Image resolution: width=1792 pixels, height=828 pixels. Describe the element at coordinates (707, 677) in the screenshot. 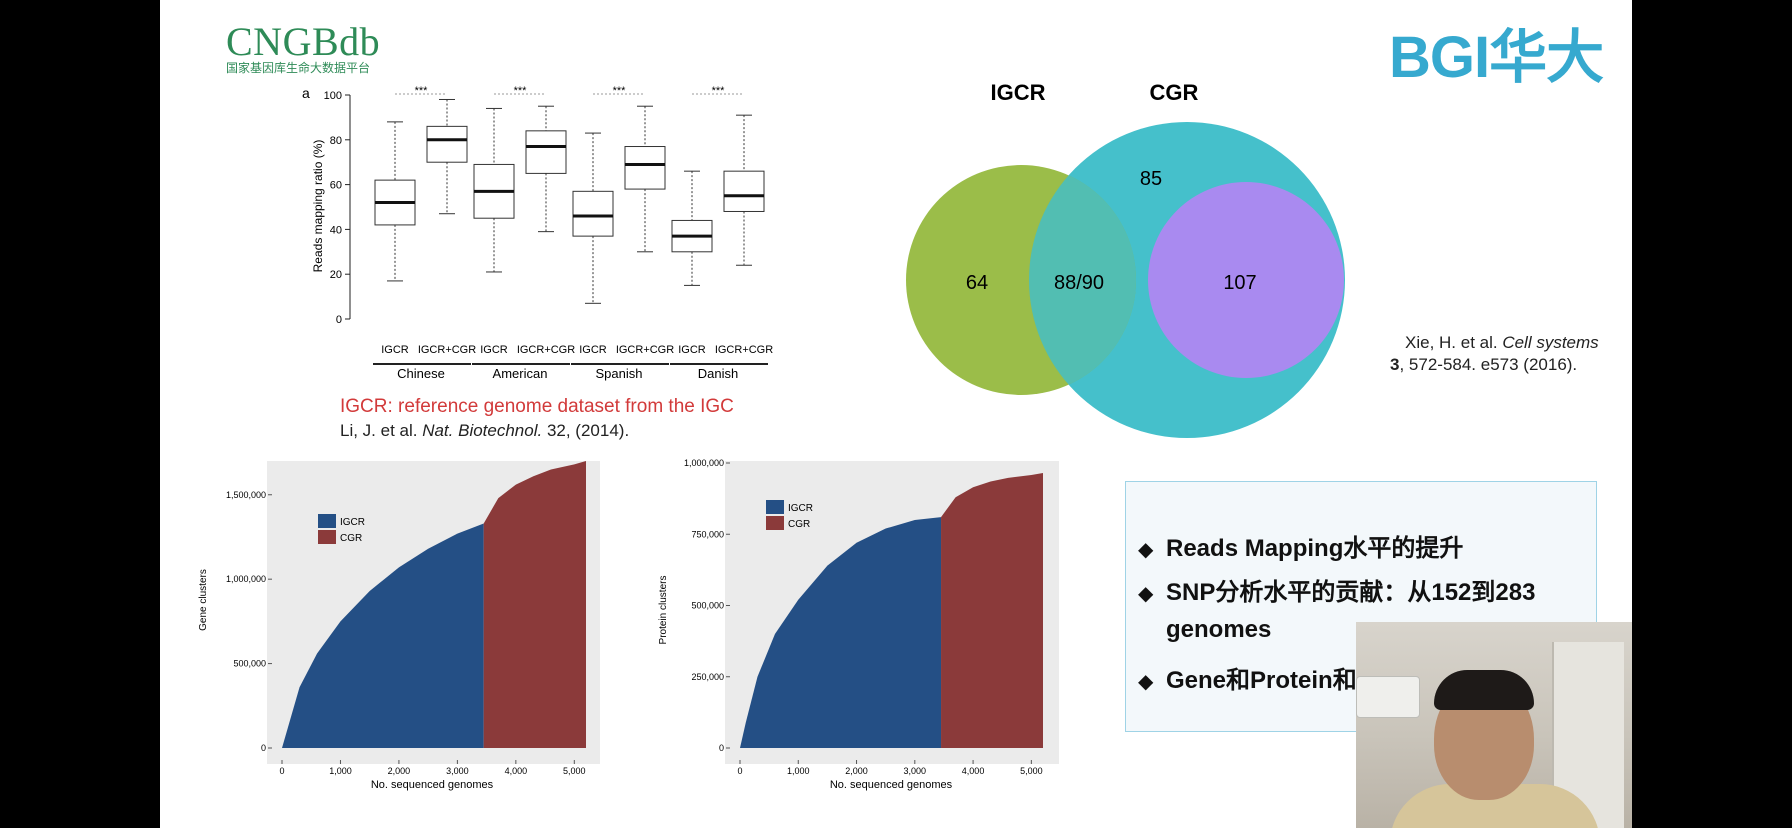

I see `area-ytick-label: 250,000` at that location.